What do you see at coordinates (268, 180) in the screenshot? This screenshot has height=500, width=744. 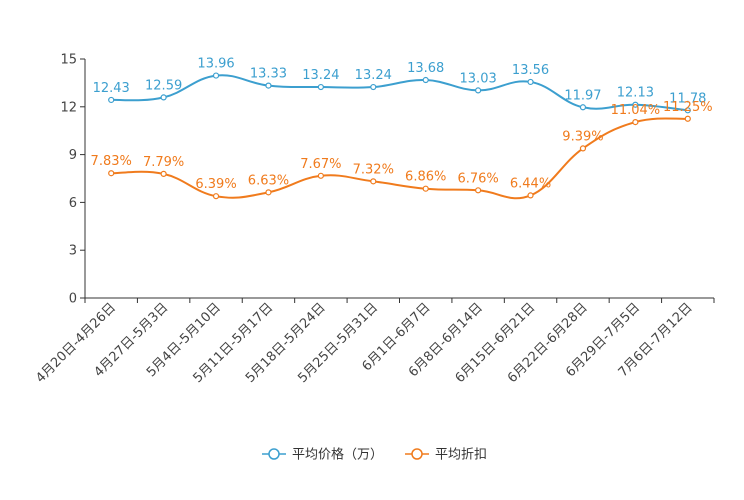 I see `data-label: 6.63%` at bounding box center [268, 180].